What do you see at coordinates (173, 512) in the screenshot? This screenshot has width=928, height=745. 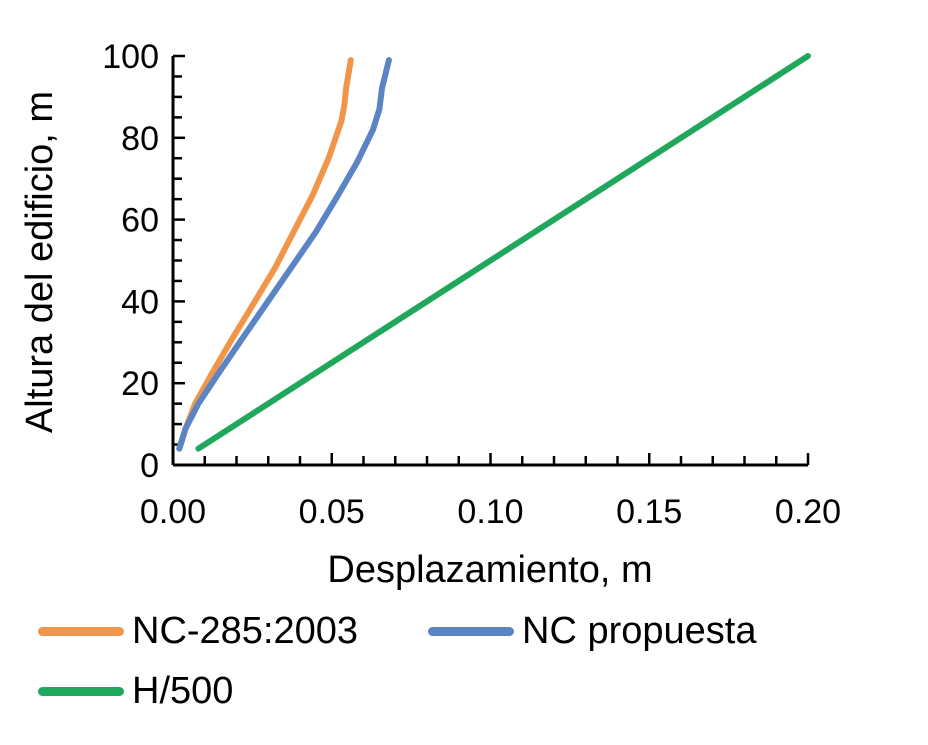 I see `x-tick-label: 0.00` at bounding box center [173, 512].